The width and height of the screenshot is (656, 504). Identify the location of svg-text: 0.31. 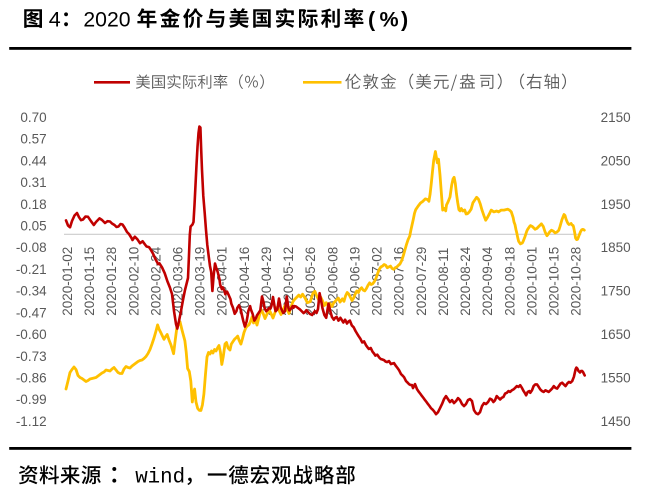
(33, 182).